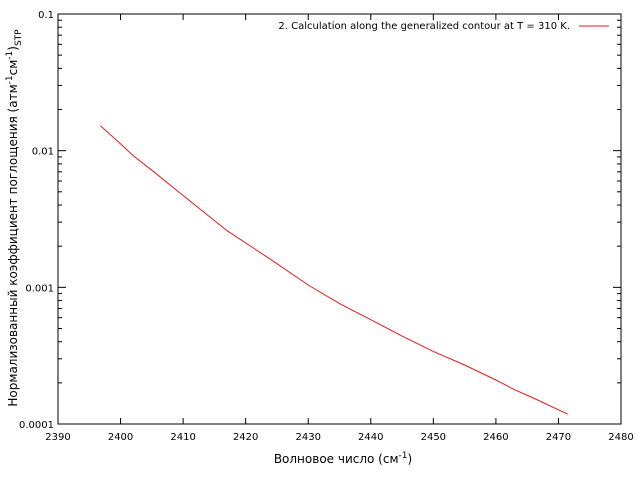  What do you see at coordinates (370, 437) in the screenshot?
I see `x-tick-label: 2440` at bounding box center [370, 437].